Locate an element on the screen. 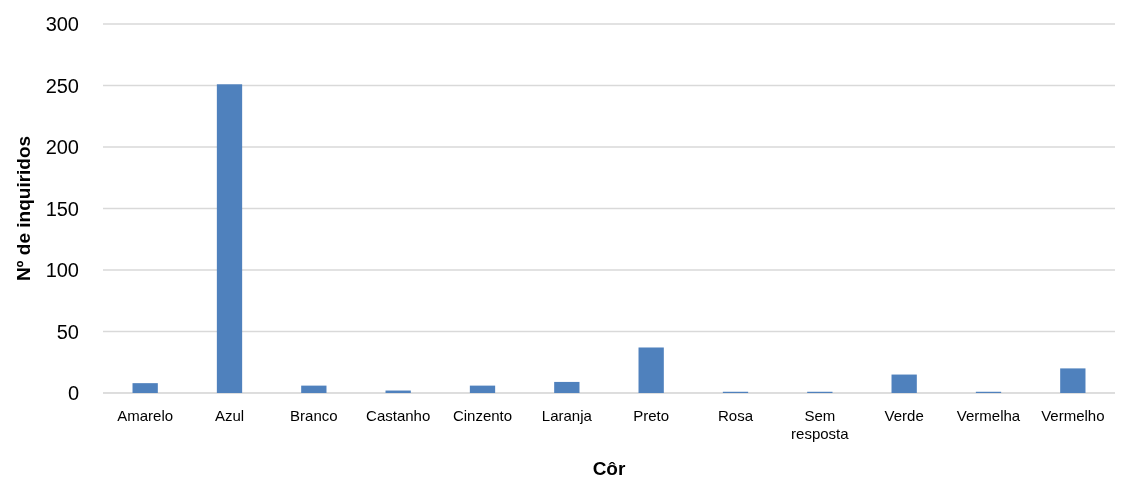 The image size is (1124, 483). x-tick-label: Azul is located at coordinates (229, 415).